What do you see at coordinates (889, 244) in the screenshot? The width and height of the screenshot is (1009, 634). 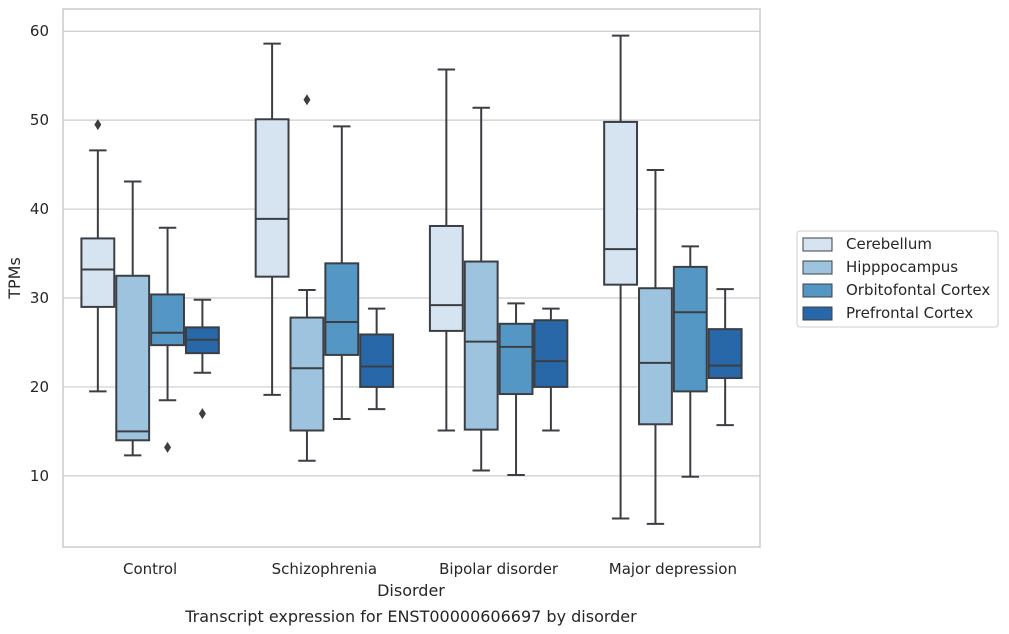 I see `legend-label: Cerebellum` at bounding box center [889, 244].